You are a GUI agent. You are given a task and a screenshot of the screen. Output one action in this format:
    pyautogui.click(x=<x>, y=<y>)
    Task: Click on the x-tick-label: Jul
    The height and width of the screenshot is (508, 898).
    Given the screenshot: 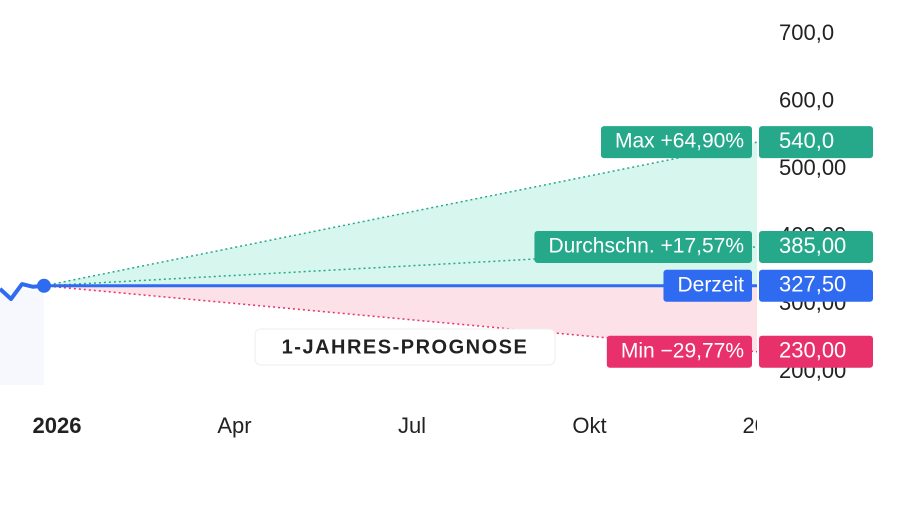 What is the action you would take?
    pyautogui.click(x=412, y=425)
    